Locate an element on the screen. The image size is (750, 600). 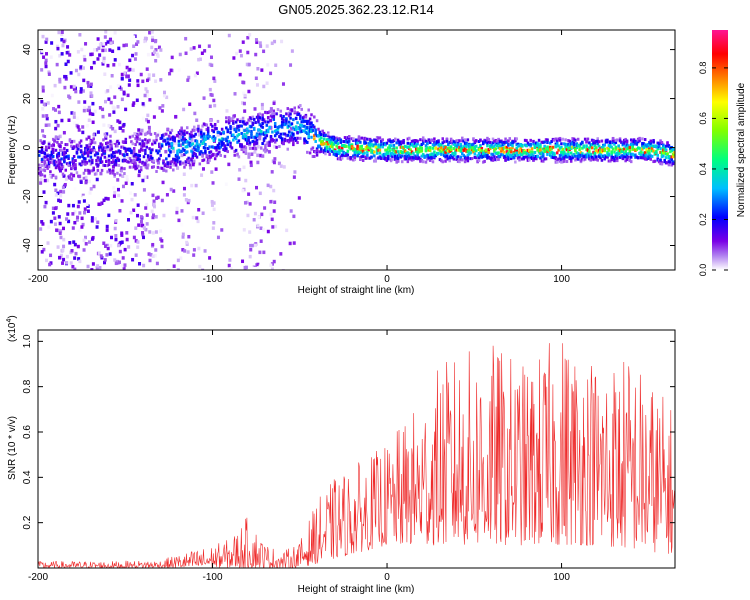
spectrogram-x-label: Height of straight line (km) is located at coordinates (356, 290).